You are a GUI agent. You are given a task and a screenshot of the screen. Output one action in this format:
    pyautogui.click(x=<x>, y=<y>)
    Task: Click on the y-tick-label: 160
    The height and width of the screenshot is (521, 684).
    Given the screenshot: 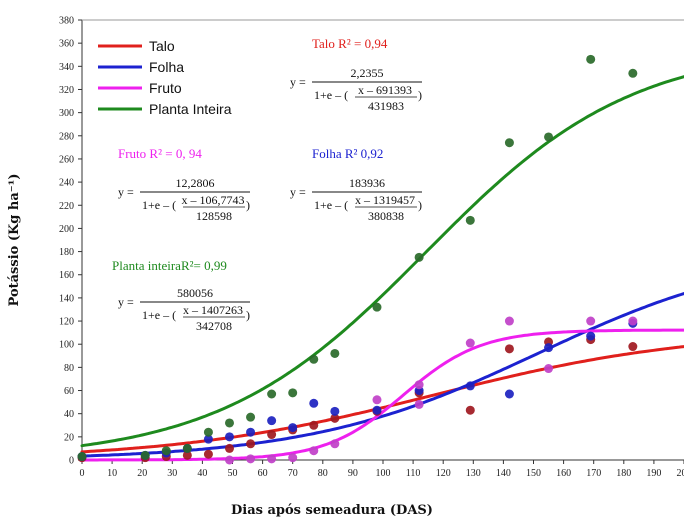 What is the action you would take?
    pyautogui.click(x=66, y=275)
    